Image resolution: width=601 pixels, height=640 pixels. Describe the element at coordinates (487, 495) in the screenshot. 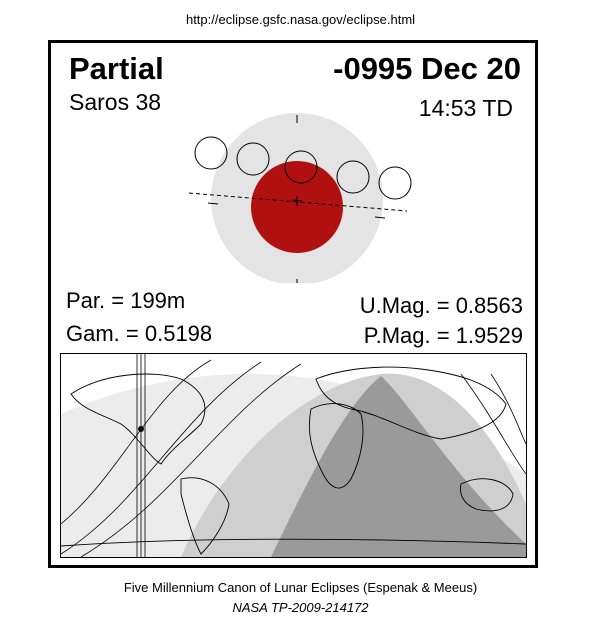

I see `continent-australia` at that location.